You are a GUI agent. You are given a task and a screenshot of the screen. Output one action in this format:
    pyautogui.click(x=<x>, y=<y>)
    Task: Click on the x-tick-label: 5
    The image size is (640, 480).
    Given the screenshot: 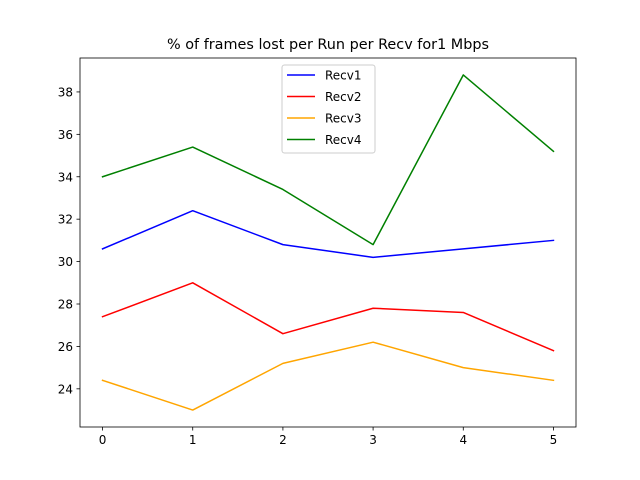 What is the action you would take?
    pyautogui.click(x=554, y=440)
    